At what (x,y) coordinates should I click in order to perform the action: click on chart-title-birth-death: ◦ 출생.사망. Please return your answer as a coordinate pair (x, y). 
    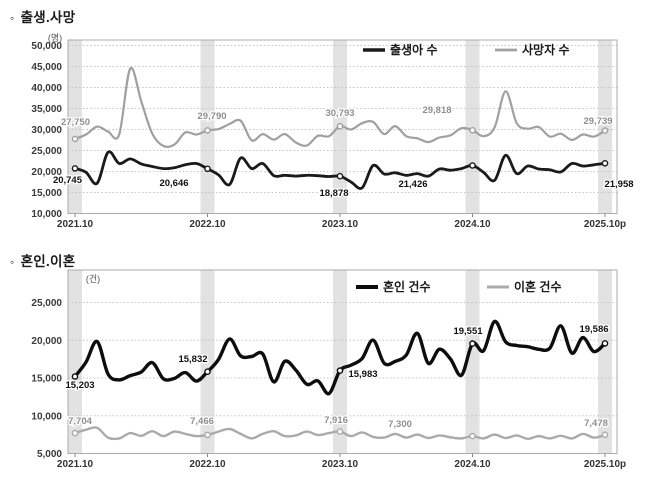
    Looking at the image, I should click on (43, 16).